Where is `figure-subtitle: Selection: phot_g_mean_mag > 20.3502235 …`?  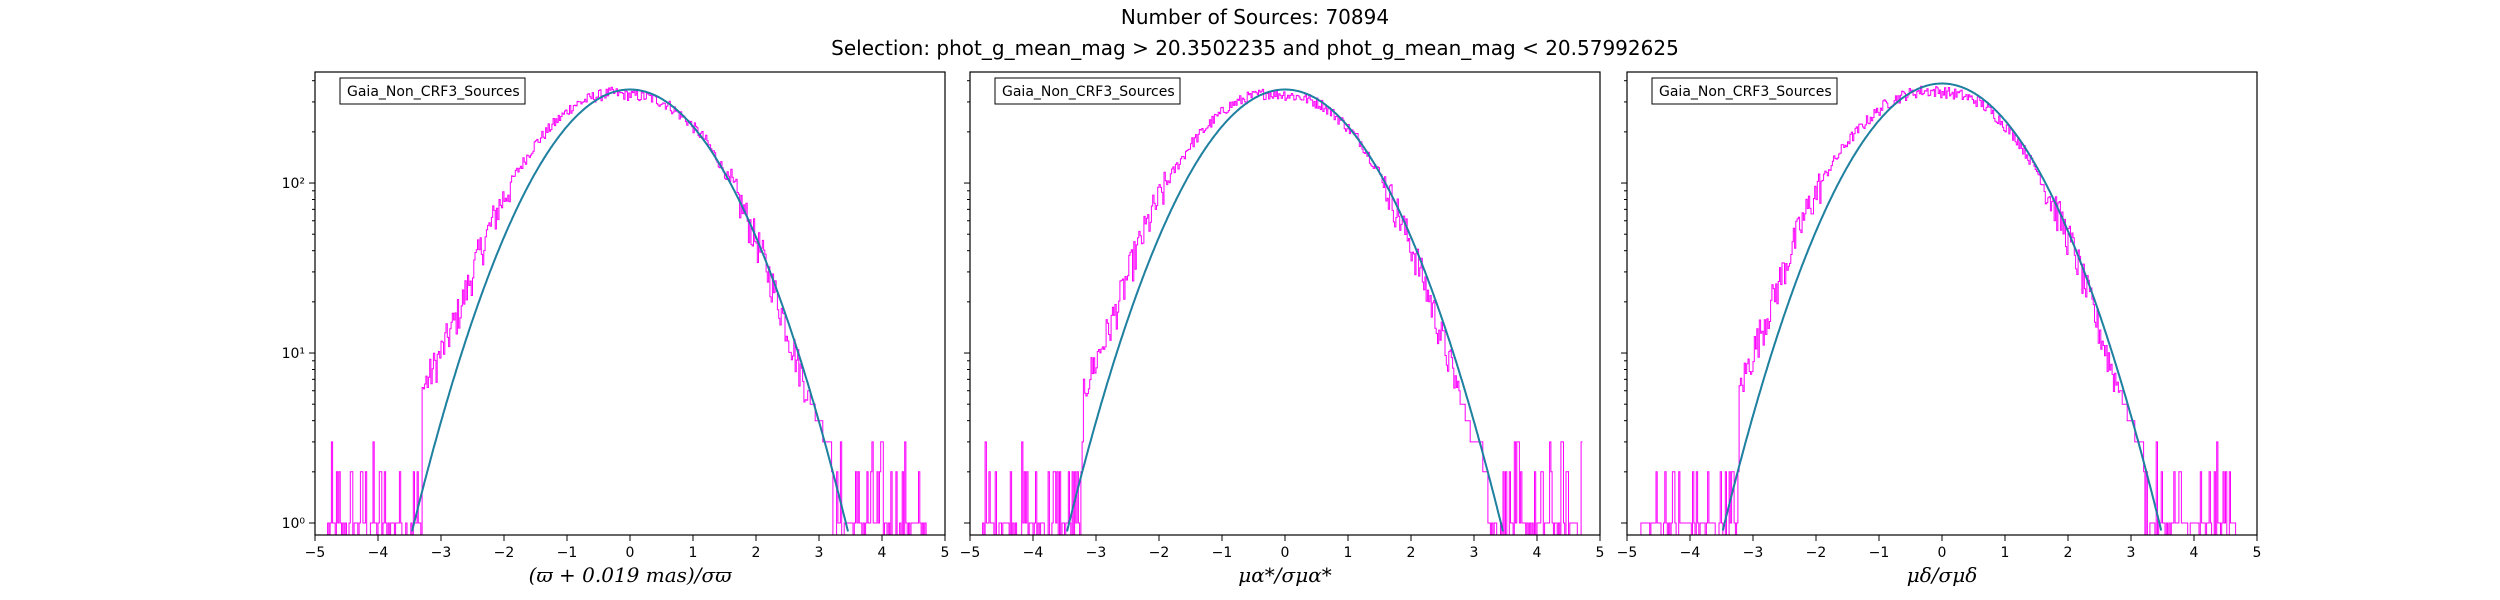 figure-subtitle: Selection: phot_g_mean_mag > 20.3502235 … is located at coordinates (1255, 48).